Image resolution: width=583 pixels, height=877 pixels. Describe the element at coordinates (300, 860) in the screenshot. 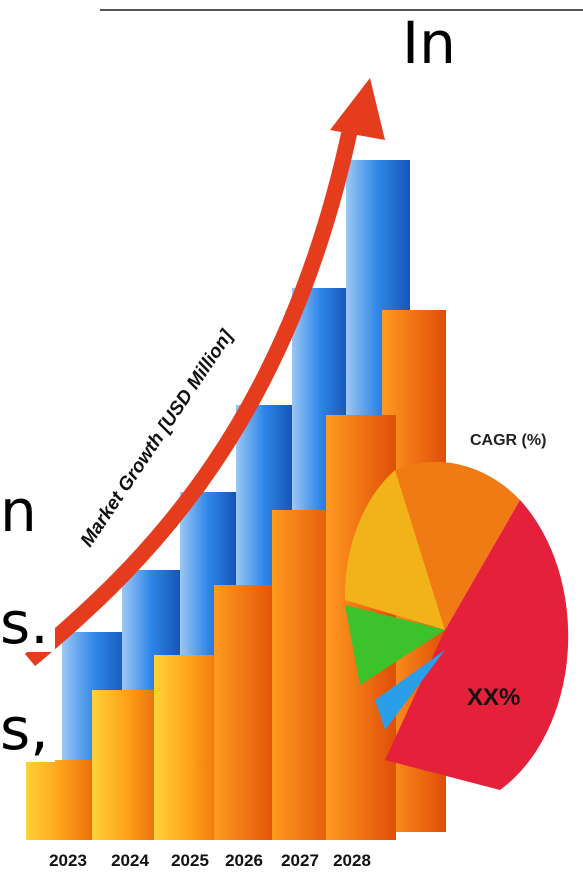

I see `year-label: 2027` at that location.